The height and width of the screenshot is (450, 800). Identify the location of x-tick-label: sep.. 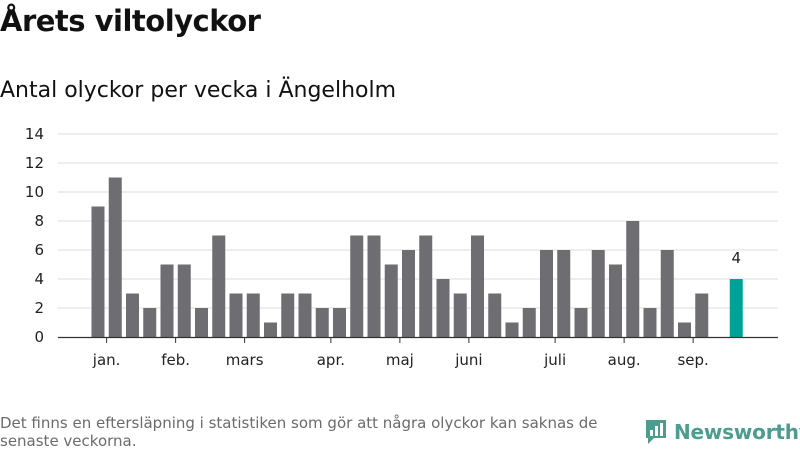
(692, 360).